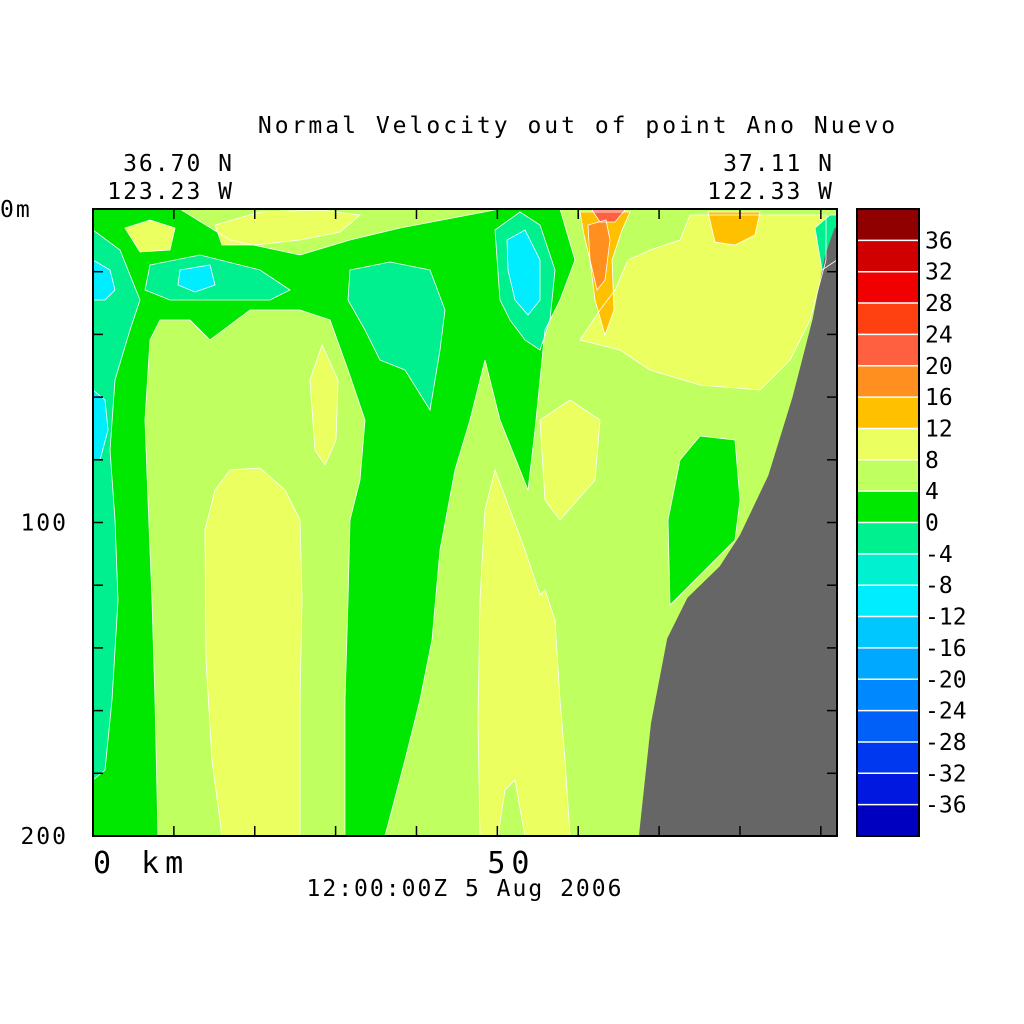 The height and width of the screenshot is (1024, 1024). I want to click on colorbar-label: 8, so click(932, 461).